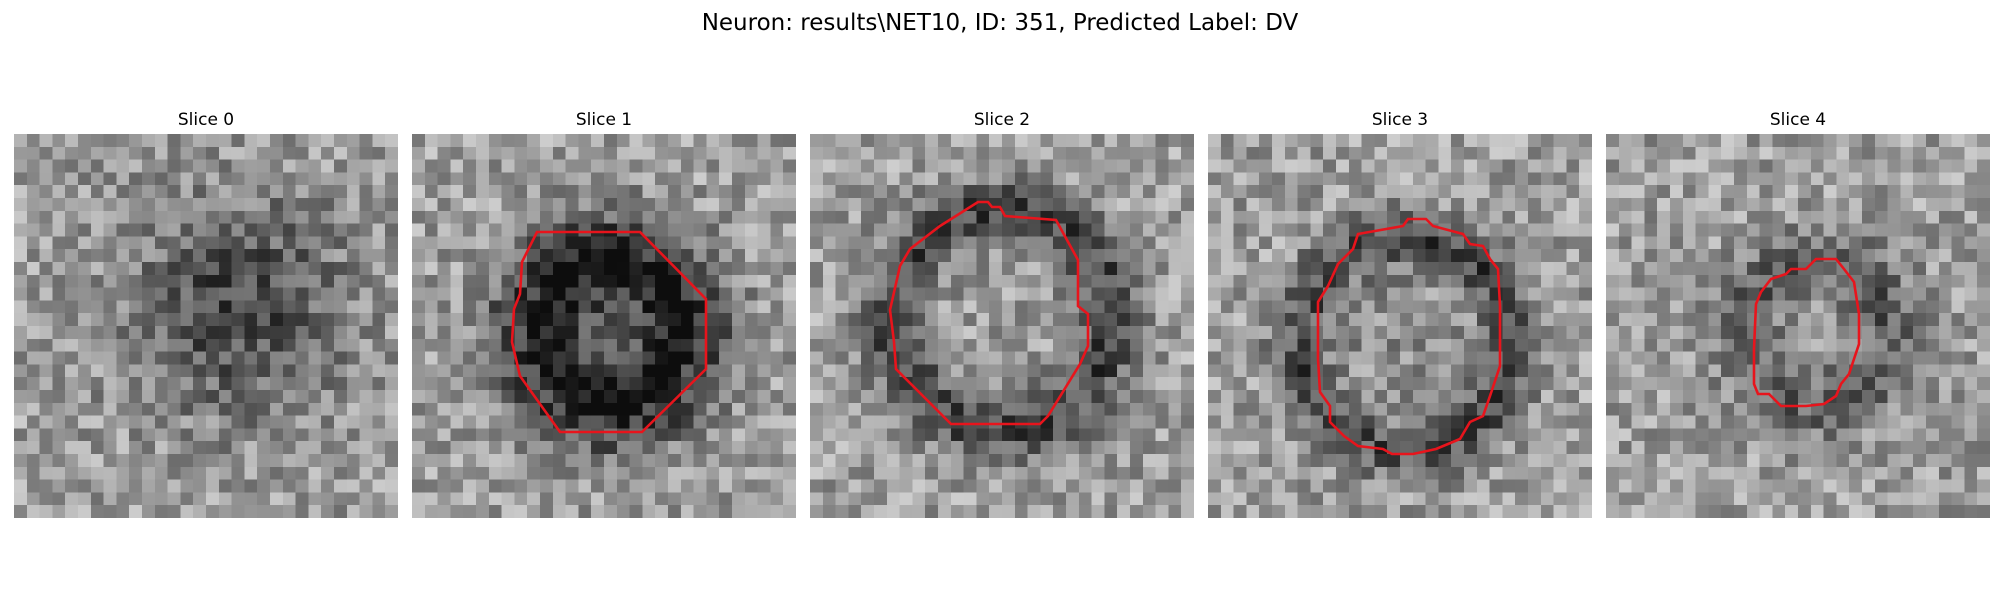  I want to click on slice-title: Slice 0, so click(206, 120).